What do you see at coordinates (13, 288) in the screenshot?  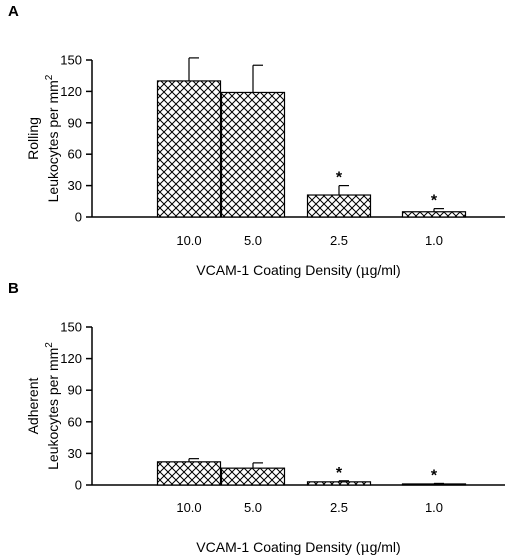 I see `panel-label: B` at bounding box center [13, 288].